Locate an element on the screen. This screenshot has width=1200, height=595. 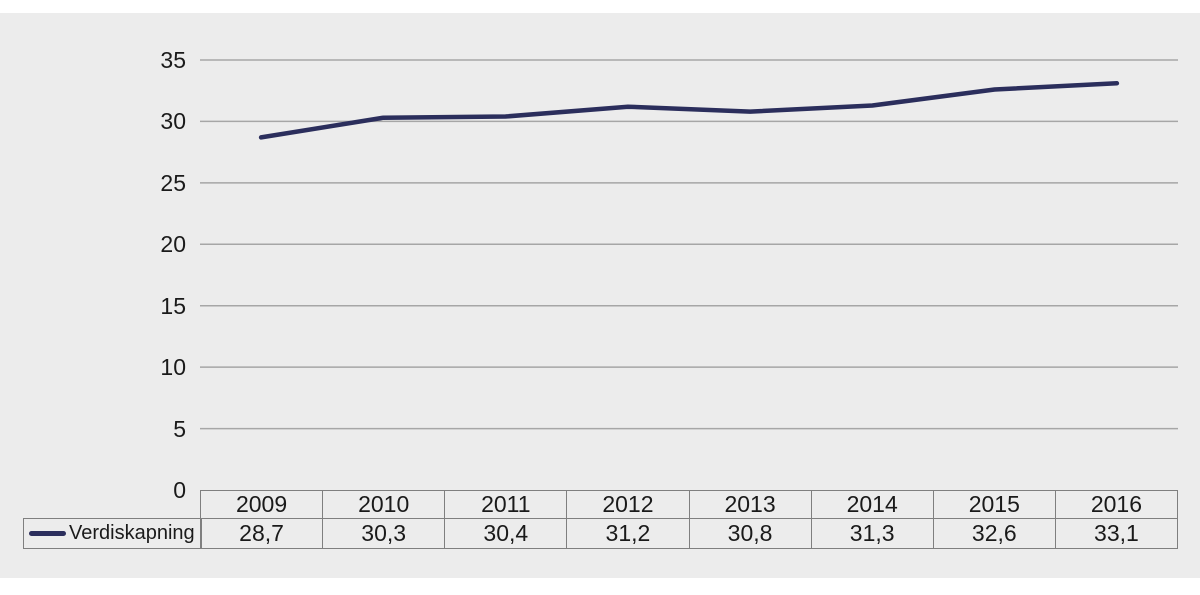
value-cell: 30,3 is located at coordinates (384, 533).